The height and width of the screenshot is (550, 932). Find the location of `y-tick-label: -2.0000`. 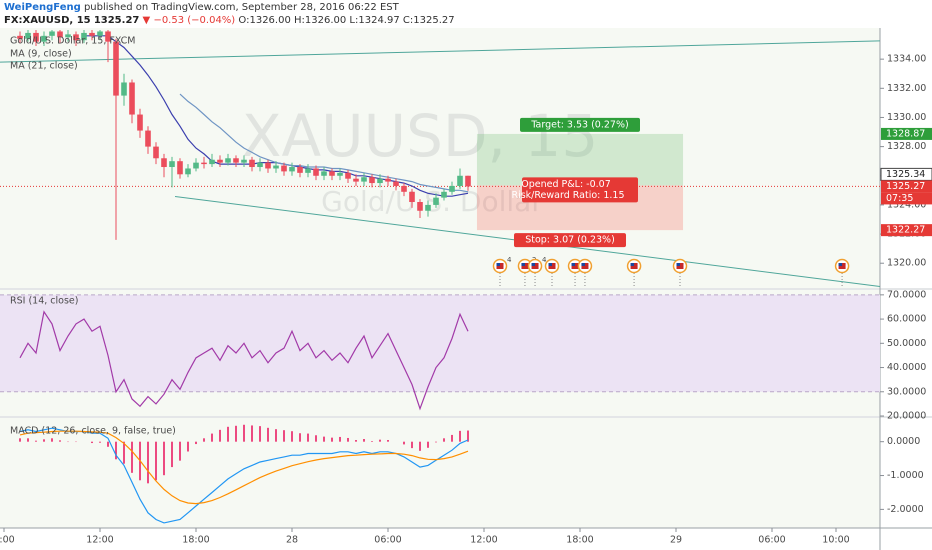

y-tick-label: -2.0000 is located at coordinates (905, 509).